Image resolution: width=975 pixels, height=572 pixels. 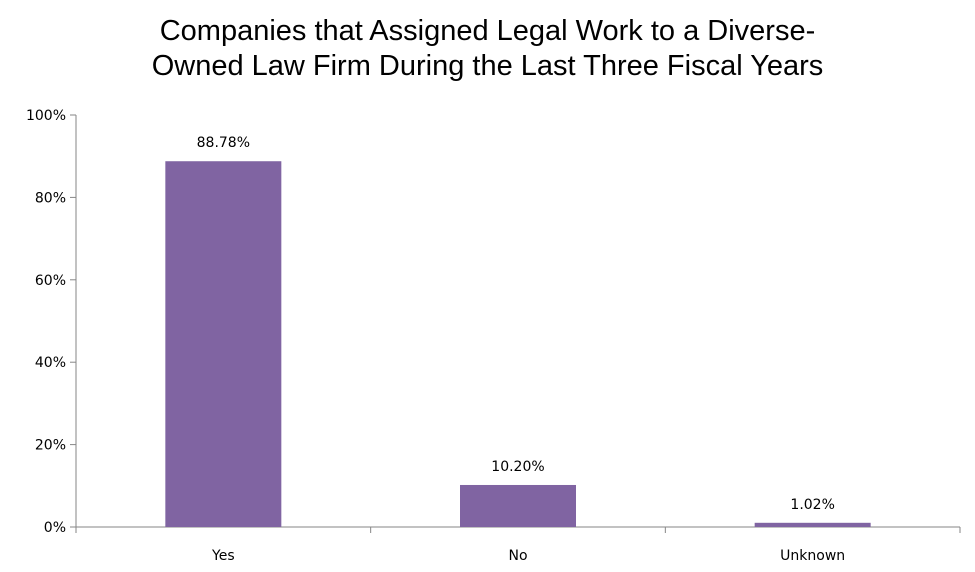 I want to click on y-tick-label: 40%, so click(x=50, y=363).